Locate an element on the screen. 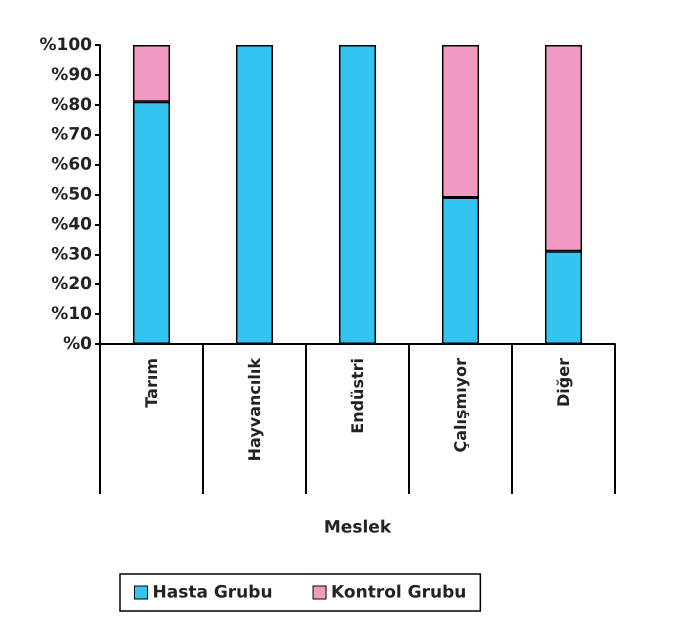 This screenshot has height=629, width=675. y-tick-label: %50 is located at coordinates (71, 194).